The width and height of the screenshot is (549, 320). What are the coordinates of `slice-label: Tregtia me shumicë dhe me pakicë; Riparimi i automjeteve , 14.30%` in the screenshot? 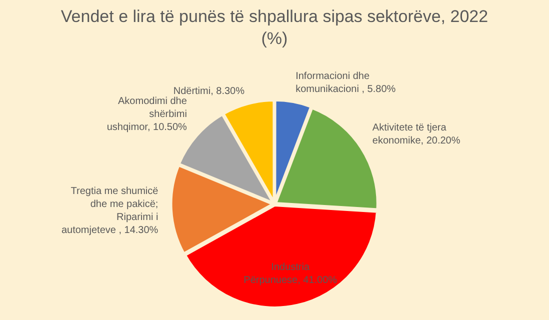 It's located at (110, 211).